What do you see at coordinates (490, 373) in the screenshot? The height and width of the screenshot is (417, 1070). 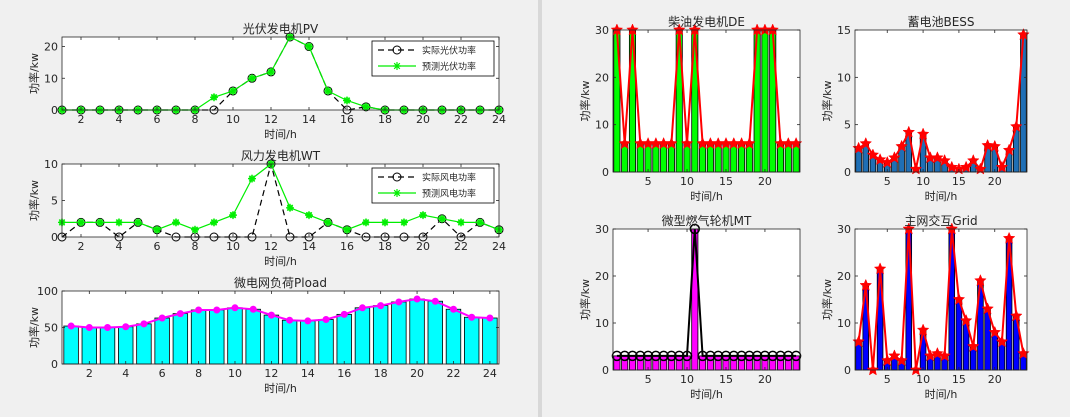 I see `x-tick-label: 24` at bounding box center [490, 373].